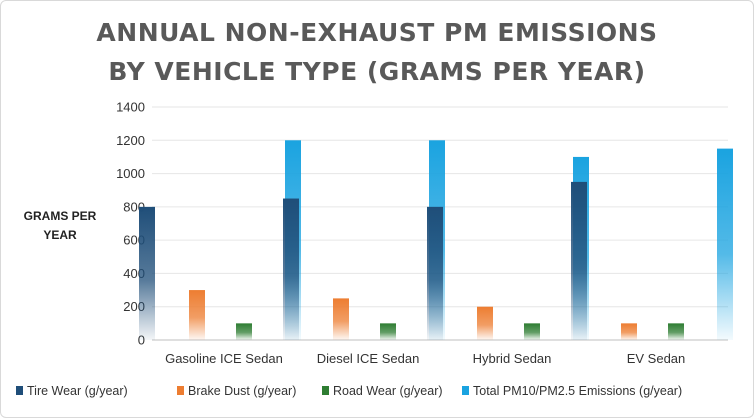  What do you see at coordinates (130, 140) in the screenshot?
I see `y-tick-label: 1200` at bounding box center [130, 140].